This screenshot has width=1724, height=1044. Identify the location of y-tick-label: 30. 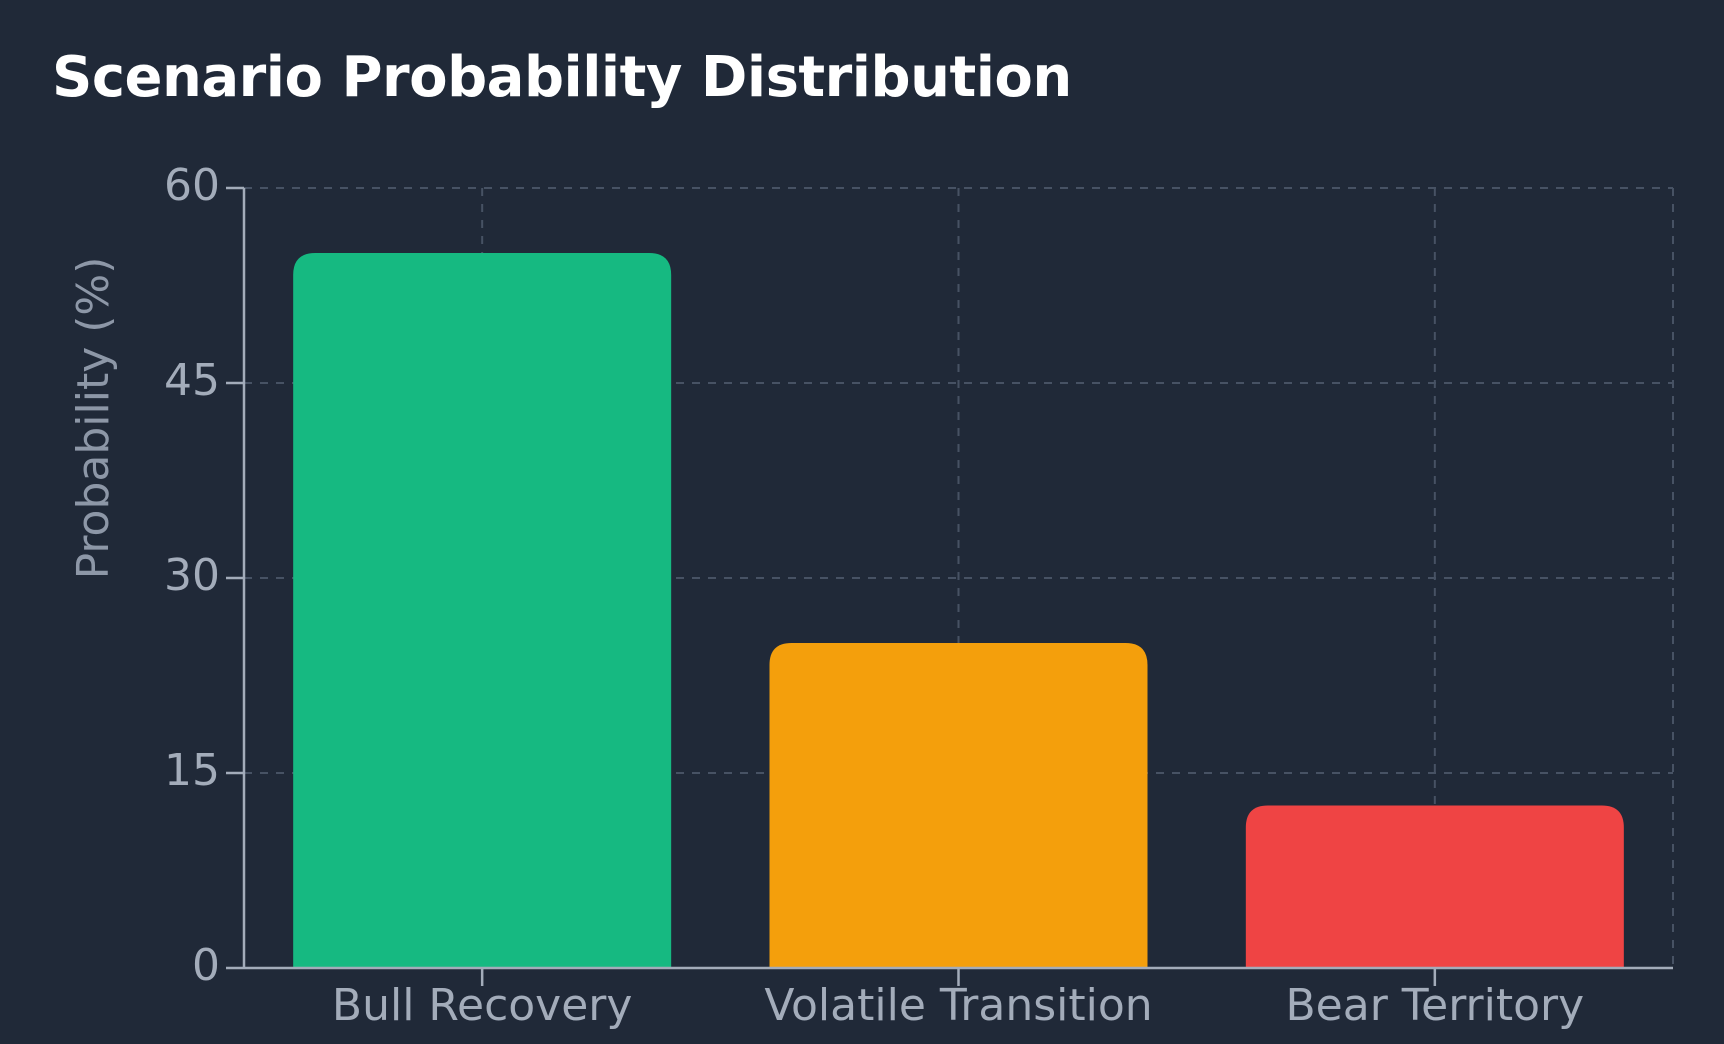
(192, 575).